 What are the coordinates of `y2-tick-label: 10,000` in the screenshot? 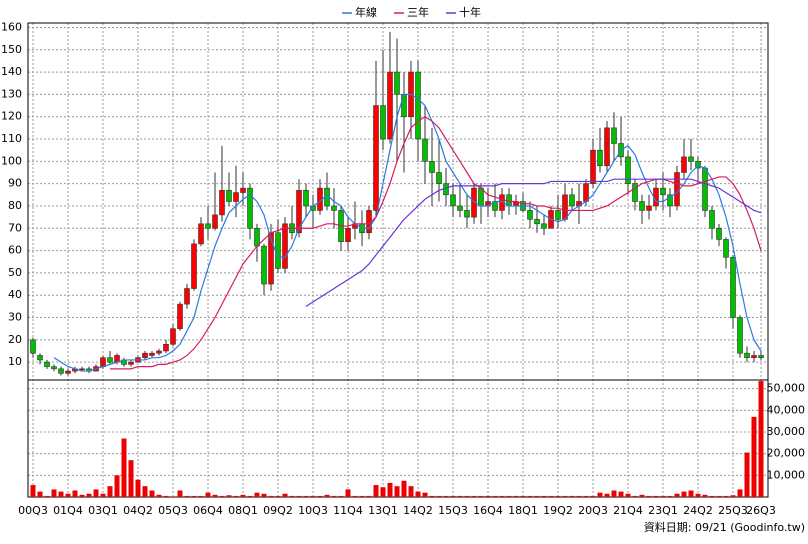 It's located at (786, 474).